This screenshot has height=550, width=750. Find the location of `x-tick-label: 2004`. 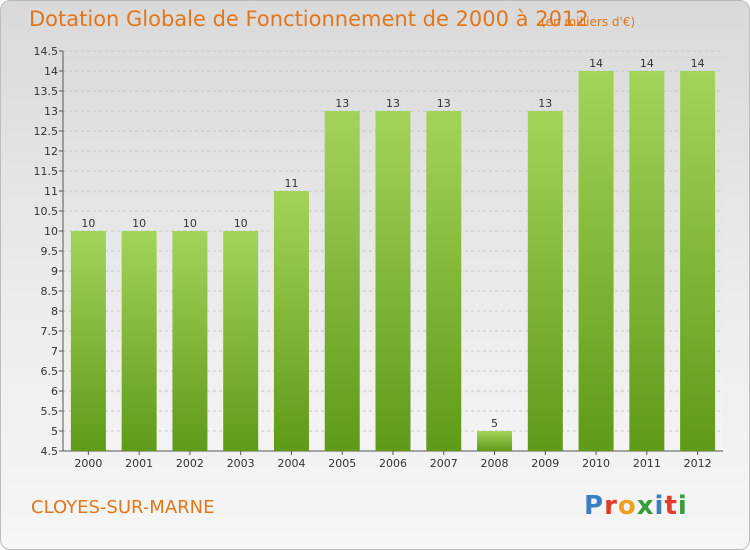

x-tick-label: 2004 is located at coordinates (291, 463).